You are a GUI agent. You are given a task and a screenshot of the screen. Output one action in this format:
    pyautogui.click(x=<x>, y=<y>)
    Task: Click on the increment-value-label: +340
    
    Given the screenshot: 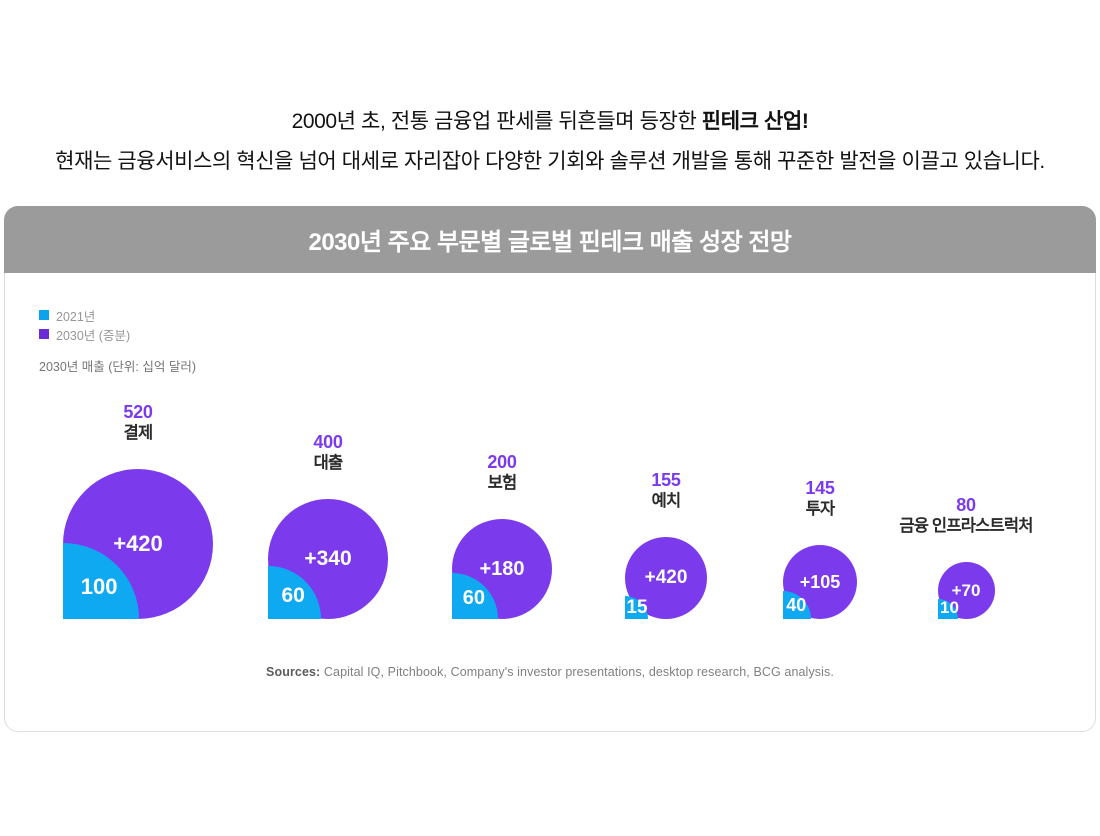 What is the action you would take?
    pyautogui.click(x=328, y=558)
    